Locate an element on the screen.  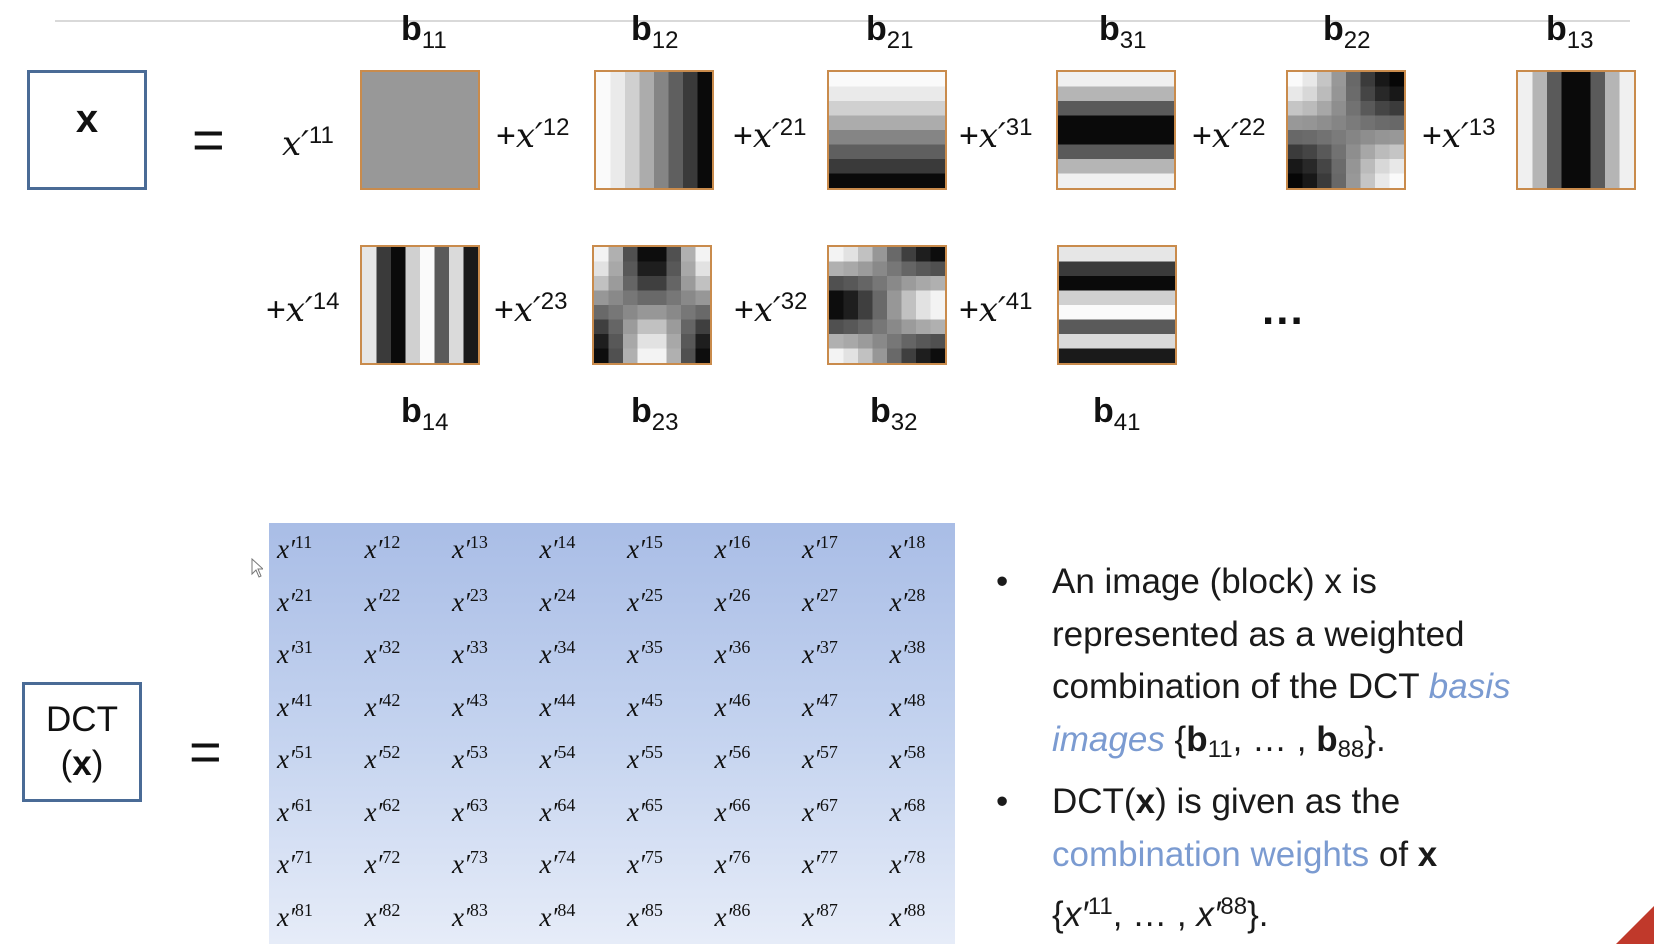
matrix-cell: x′22 is located at coordinates (382, 600).